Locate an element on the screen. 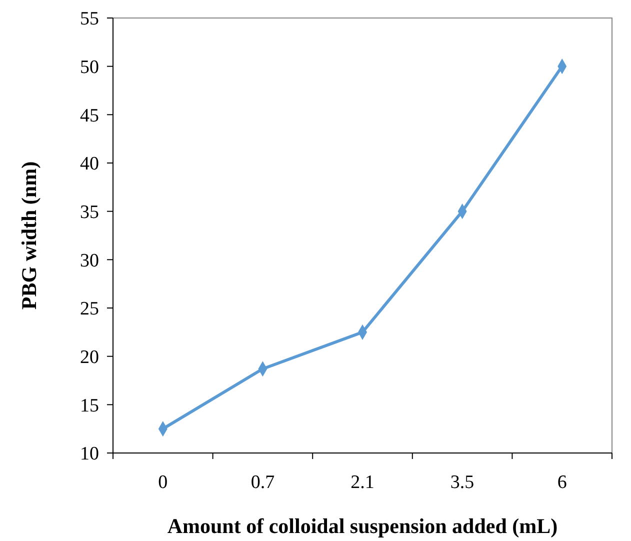 This screenshot has width=631, height=541. x-tick-label: 6 is located at coordinates (562, 482).